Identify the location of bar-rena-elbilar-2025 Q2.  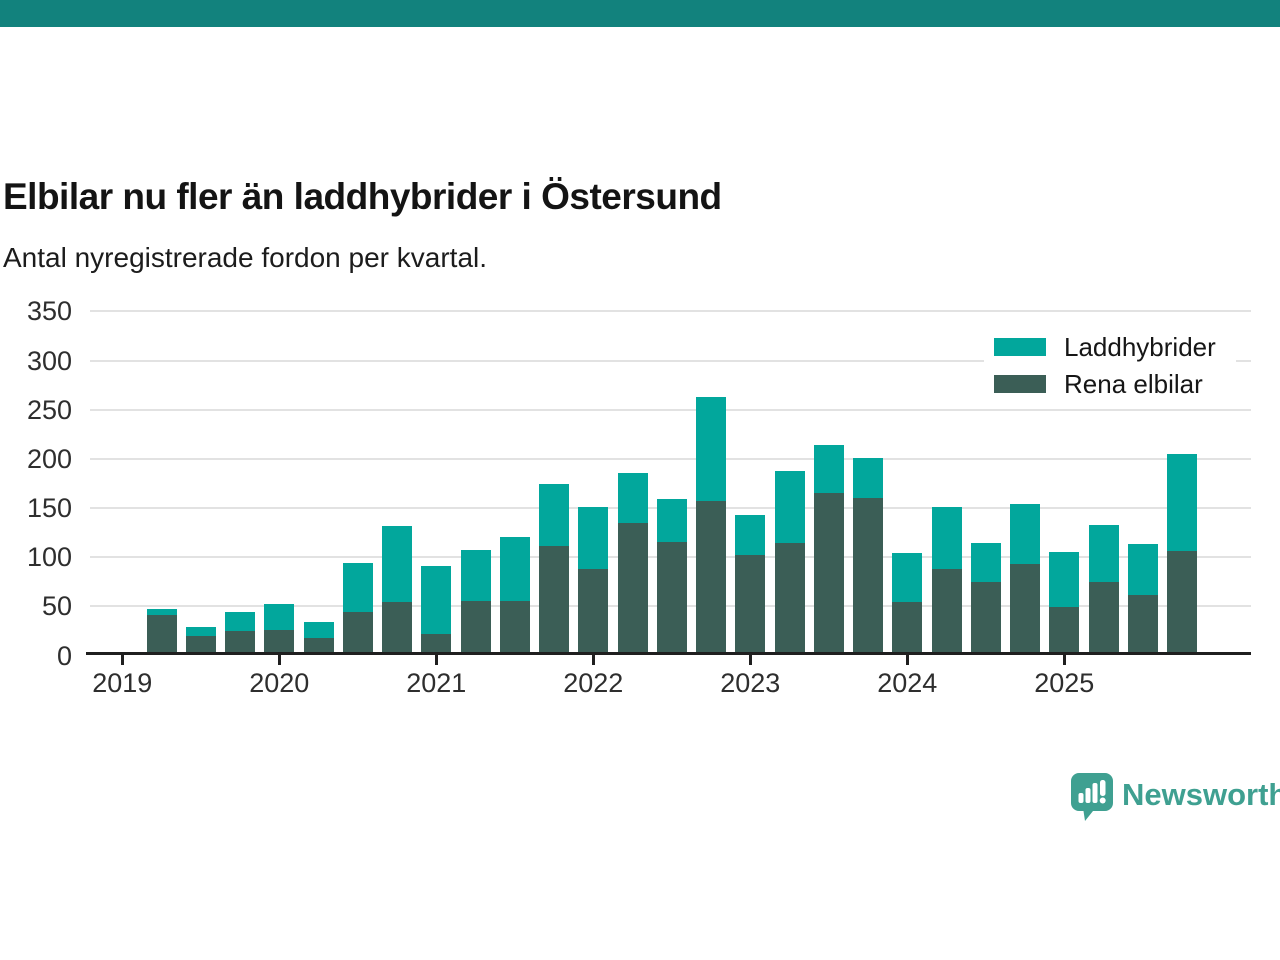
(1103, 618).